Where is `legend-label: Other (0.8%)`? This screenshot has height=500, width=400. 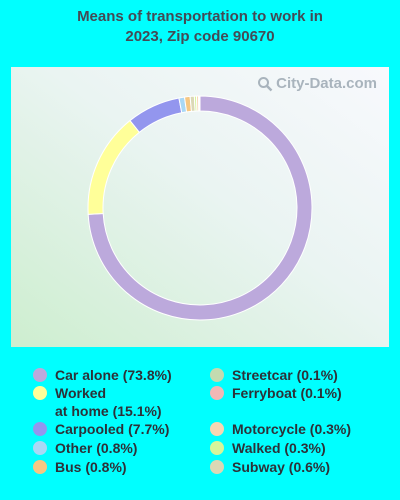
legend-label: Other (0.8%) is located at coordinates (96, 448).